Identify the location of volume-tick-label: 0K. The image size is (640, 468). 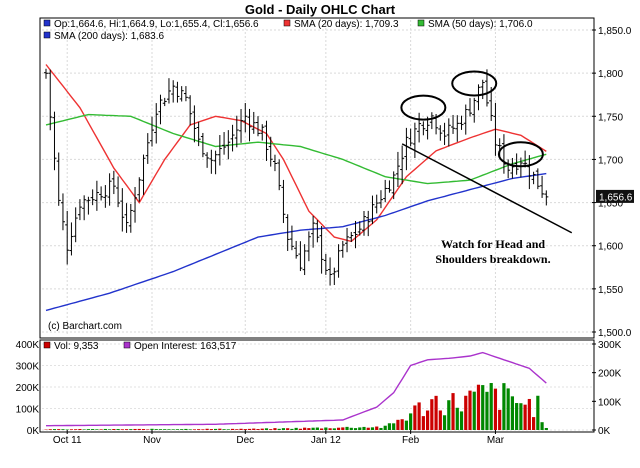
(33, 431).